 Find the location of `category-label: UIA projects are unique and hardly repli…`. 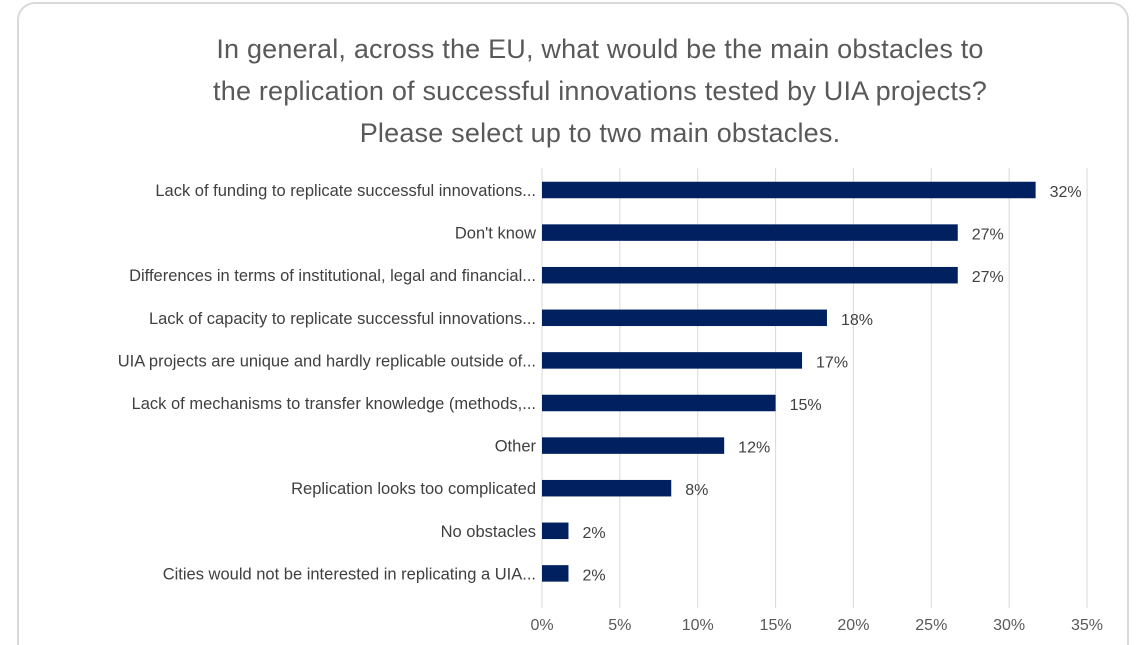

category-label: UIA projects are unique and hardly repli… is located at coordinates (327, 361).